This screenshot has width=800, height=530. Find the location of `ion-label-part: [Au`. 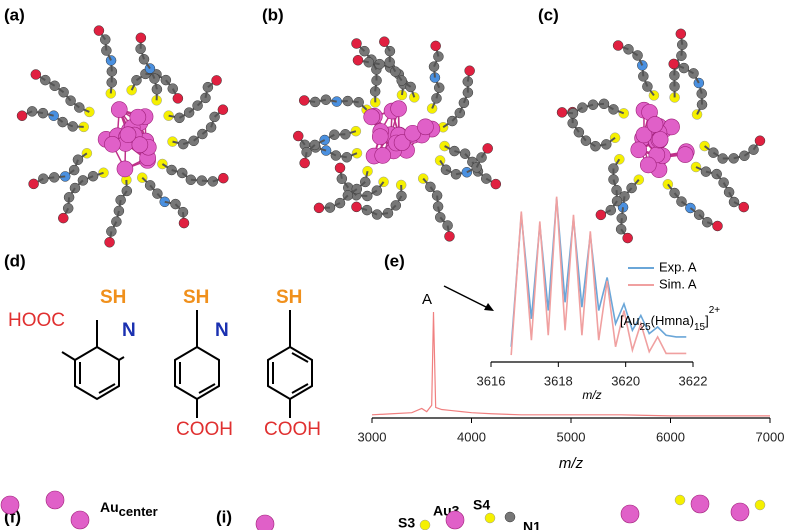

ion-label-part: [Au is located at coordinates (630, 320).